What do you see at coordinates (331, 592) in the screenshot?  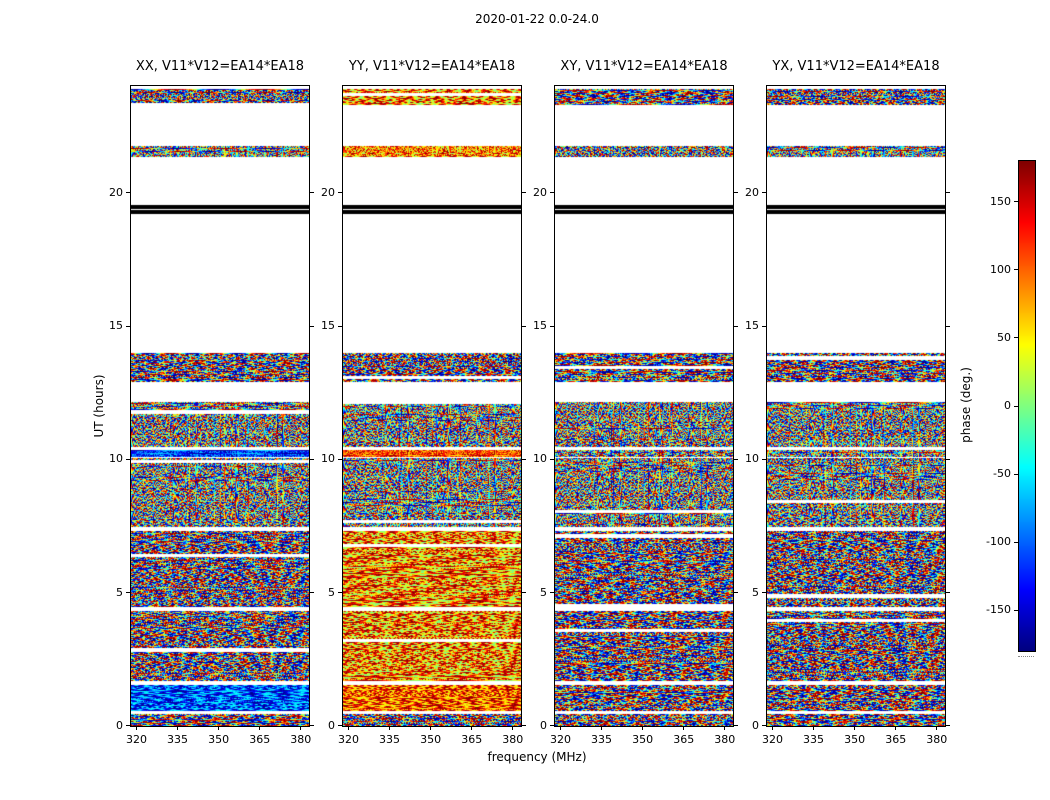 I see `y-tick-label: 5` at bounding box center [331, 592].